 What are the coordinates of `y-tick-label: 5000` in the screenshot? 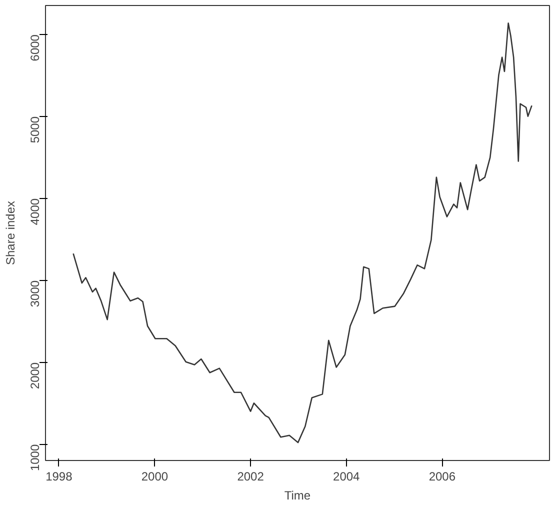 It's located at (35, 130).